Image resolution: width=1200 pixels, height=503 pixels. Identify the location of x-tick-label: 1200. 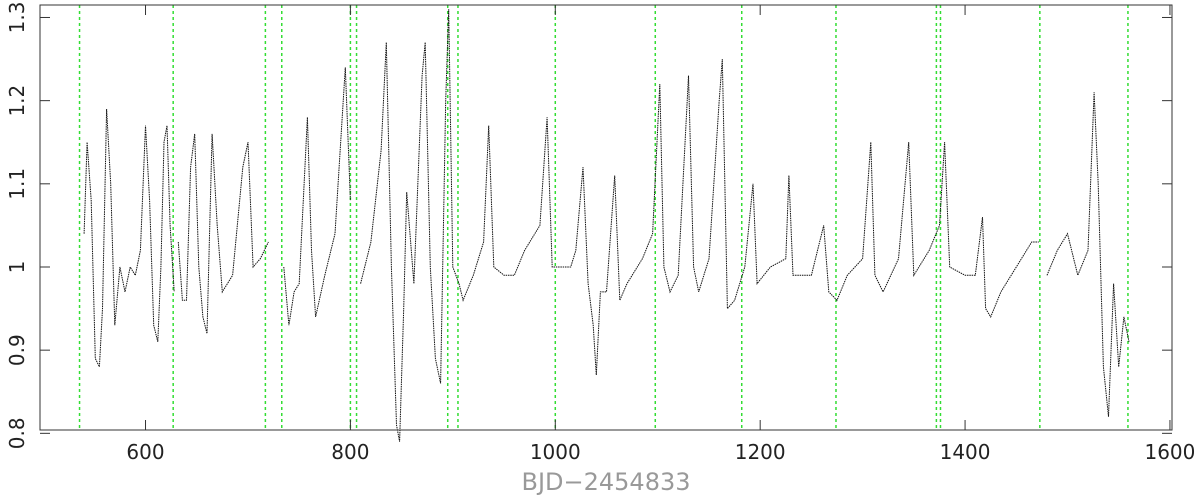
(760, 452).